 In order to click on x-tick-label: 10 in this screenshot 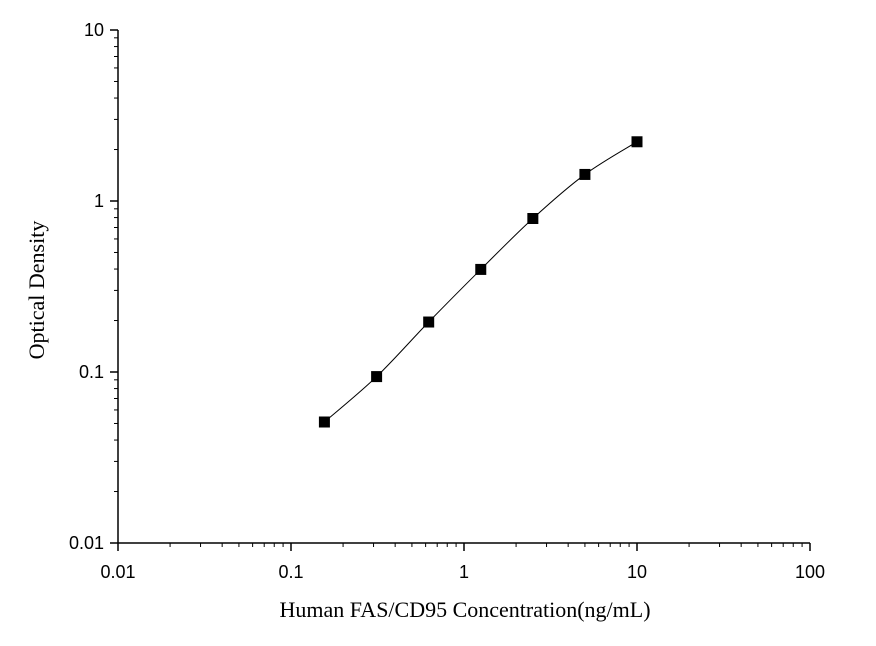, I will do `click(637, 572)`.